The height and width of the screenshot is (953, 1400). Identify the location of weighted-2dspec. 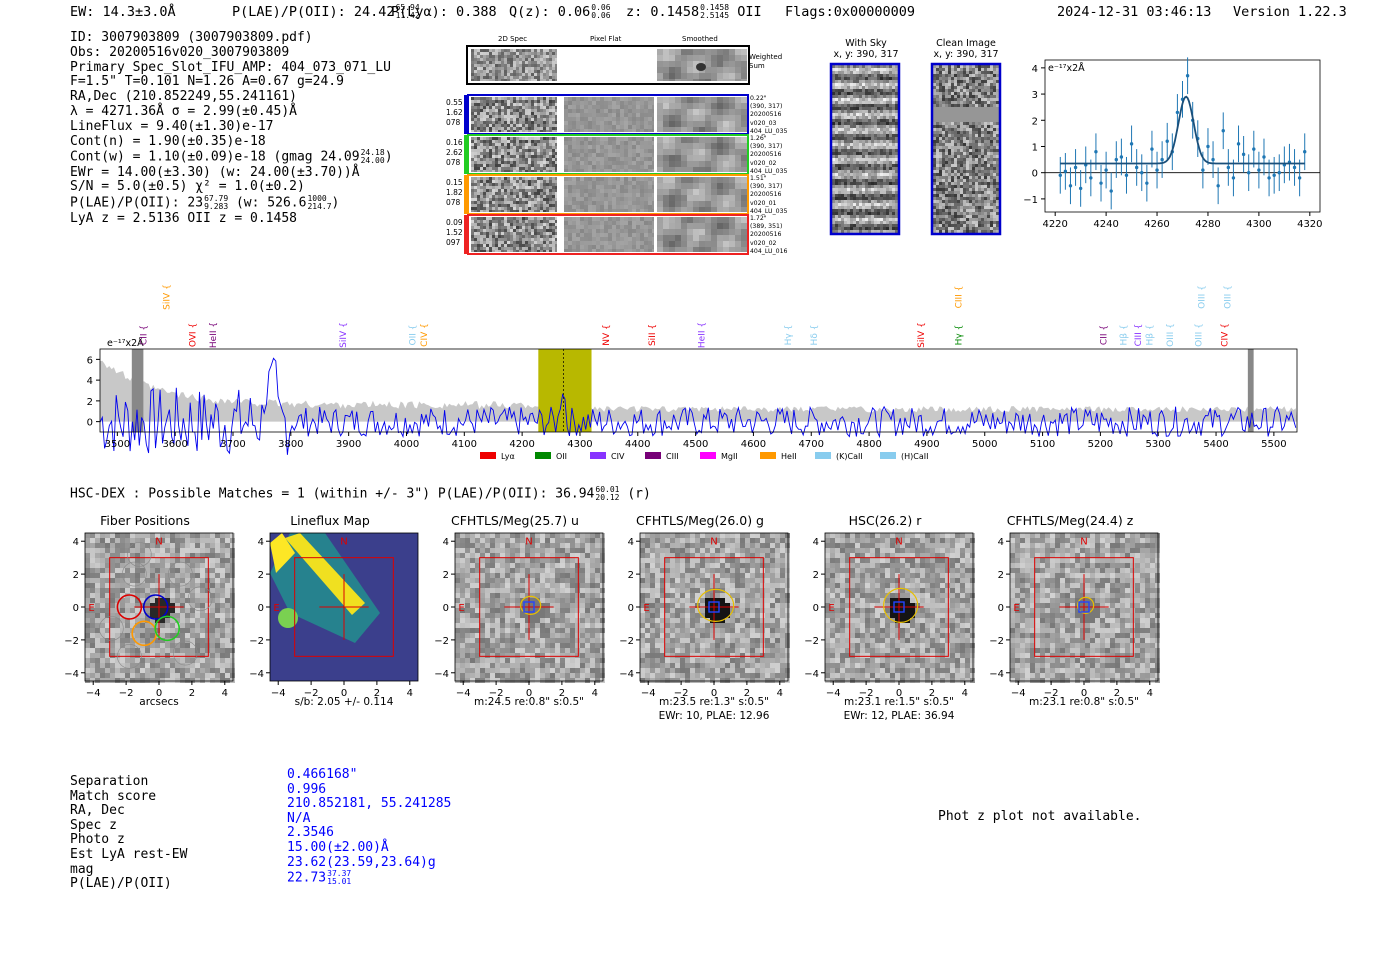
(514, 65).